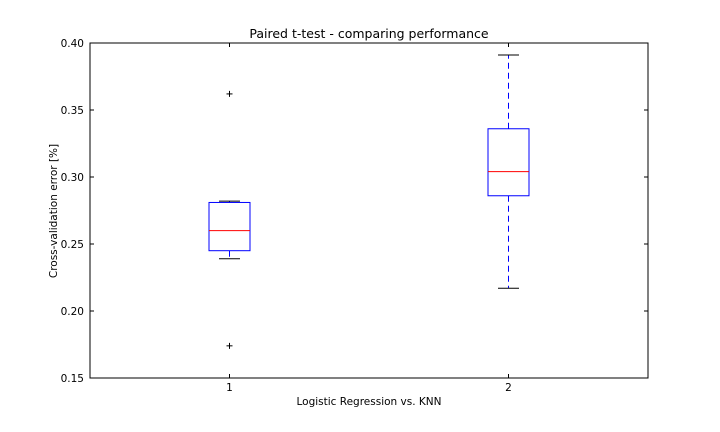 This screenshot has width=720, height=432. I want to click on y-tick-label: 0.30, so click(72, 178).